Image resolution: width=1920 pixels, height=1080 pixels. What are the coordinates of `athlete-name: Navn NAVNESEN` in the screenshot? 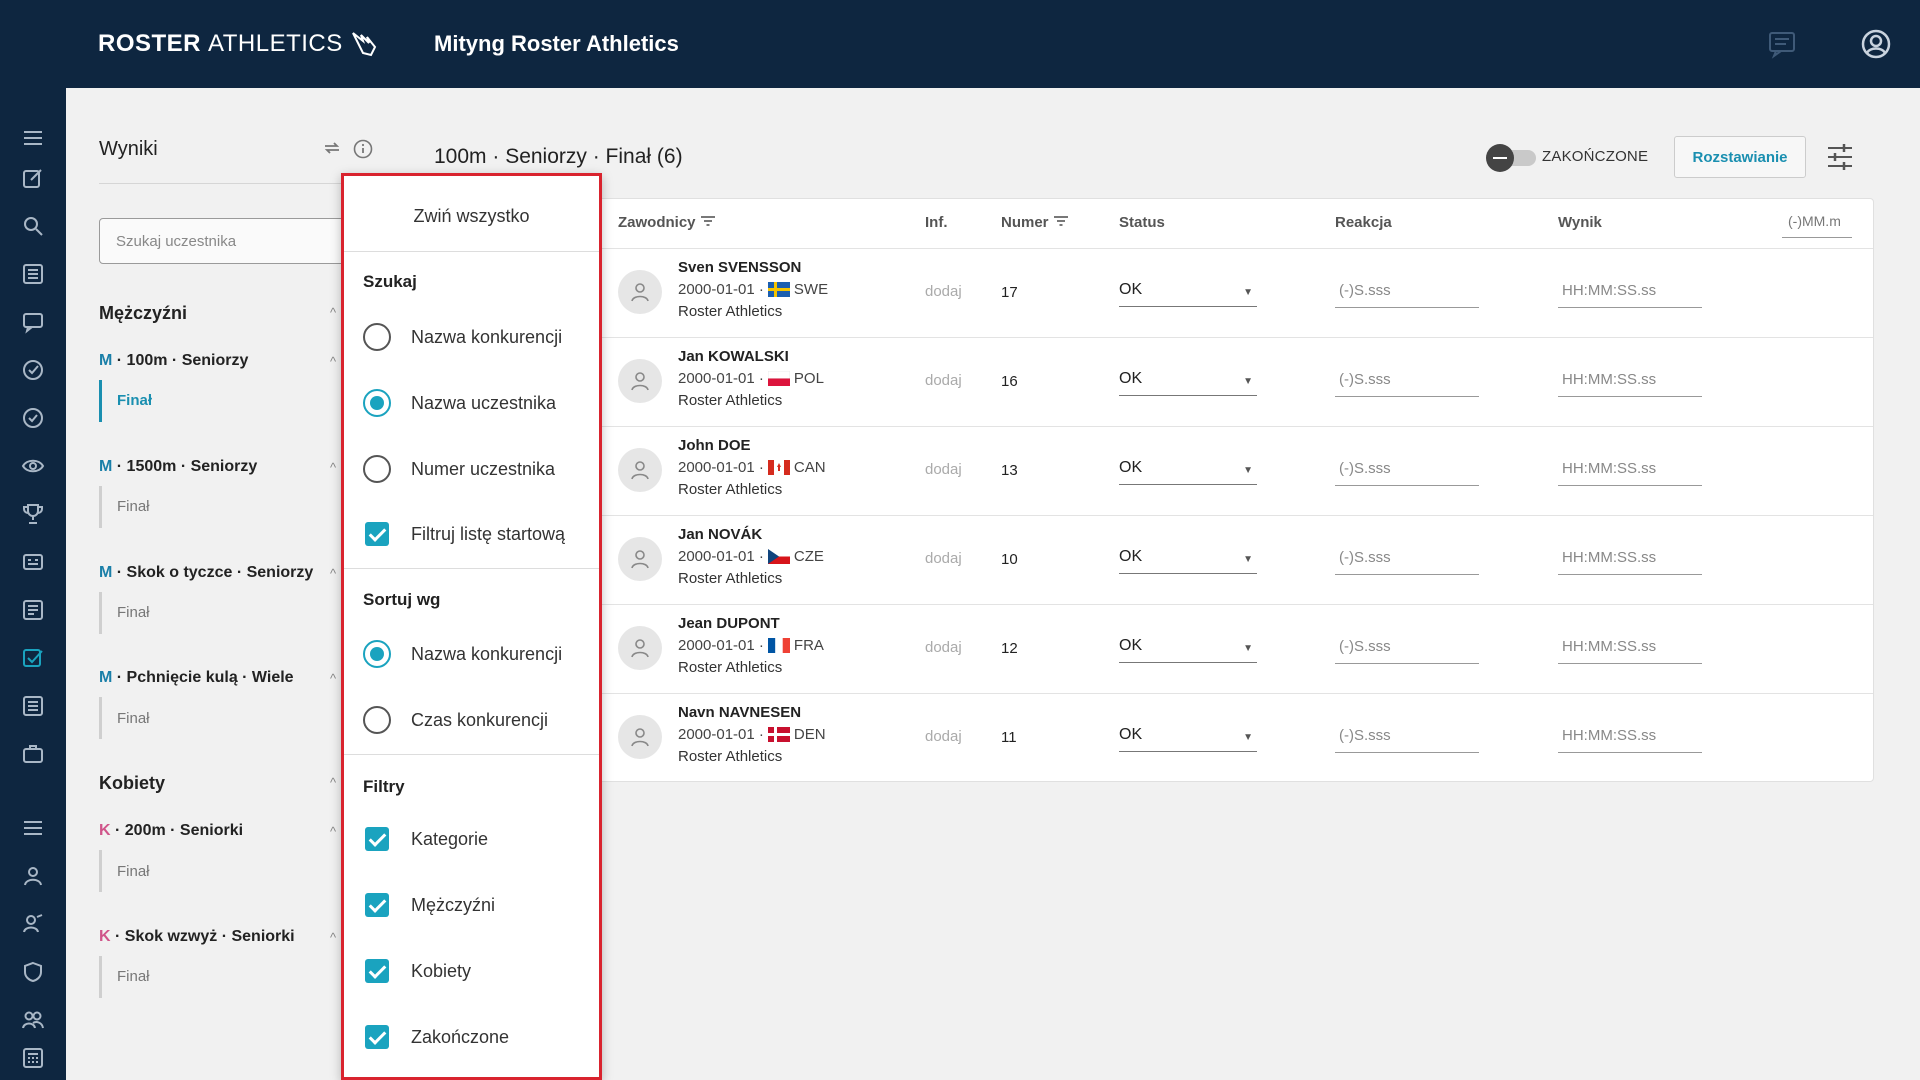 It's located at (740, 712).